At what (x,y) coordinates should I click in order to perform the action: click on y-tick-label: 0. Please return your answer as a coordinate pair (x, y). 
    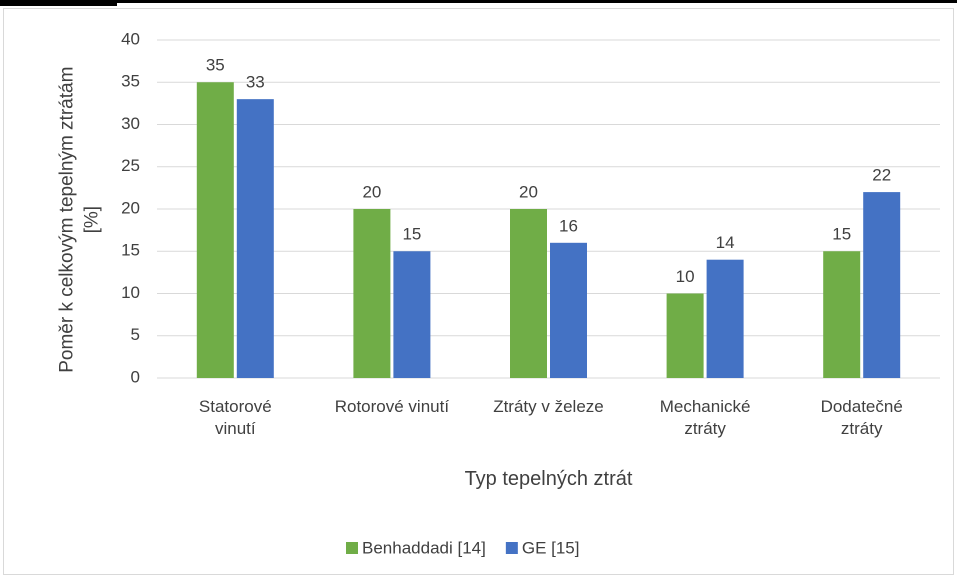
    Looking at the image, I should click on (135, 376).